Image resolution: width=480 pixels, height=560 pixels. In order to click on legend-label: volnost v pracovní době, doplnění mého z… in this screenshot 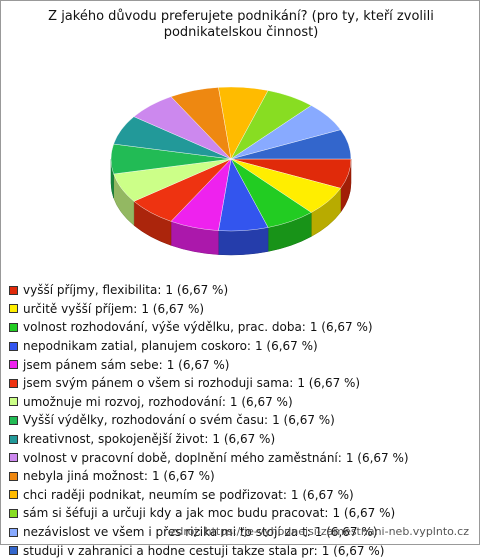, I will do `click(182, 457)`.